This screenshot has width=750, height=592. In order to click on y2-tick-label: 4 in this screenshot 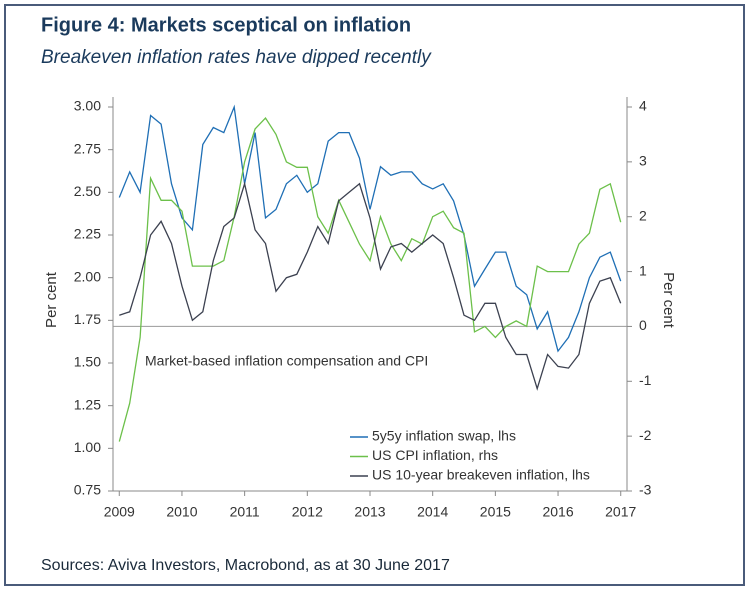, I will do `click(643, 106)`.